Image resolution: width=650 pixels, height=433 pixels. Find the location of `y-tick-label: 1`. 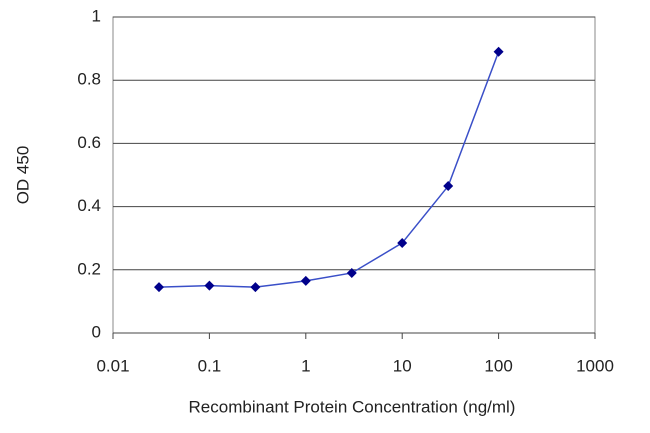

y-tick-label: 1 is located at coordinates (96, 15).